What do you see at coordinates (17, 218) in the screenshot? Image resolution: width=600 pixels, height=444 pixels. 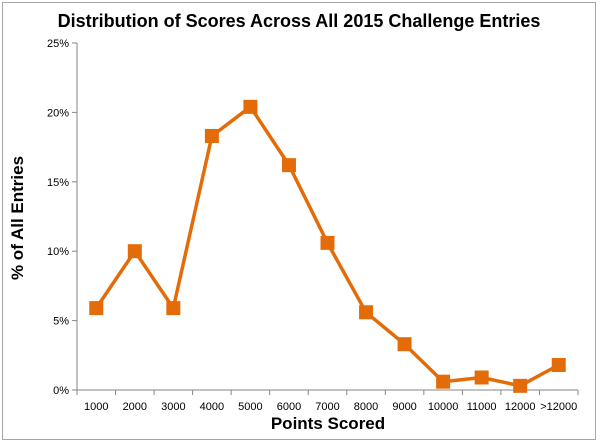 I see `y-axis-label: % of All Entries` at bounding box center [17, 218].